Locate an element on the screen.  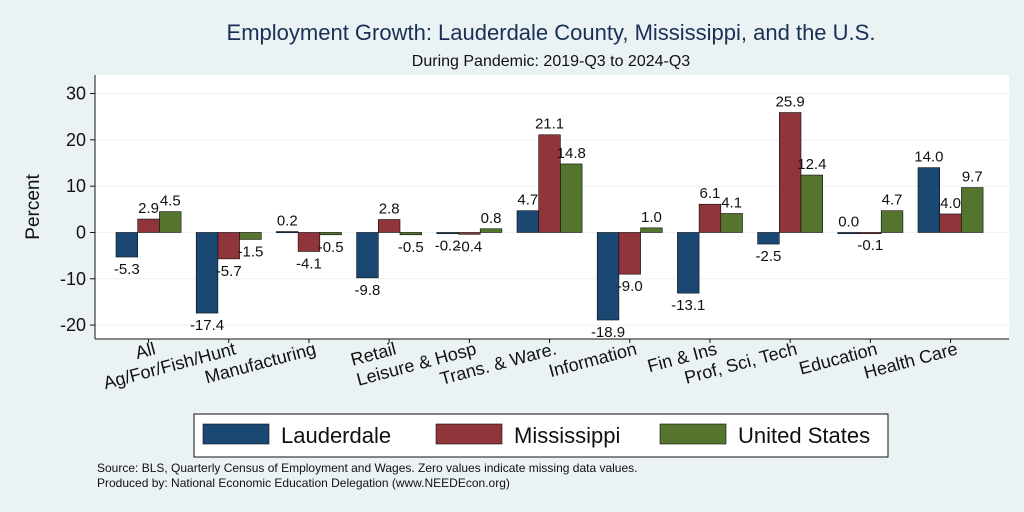
y-tick-label: 10 is located at coordinates (76, 186).